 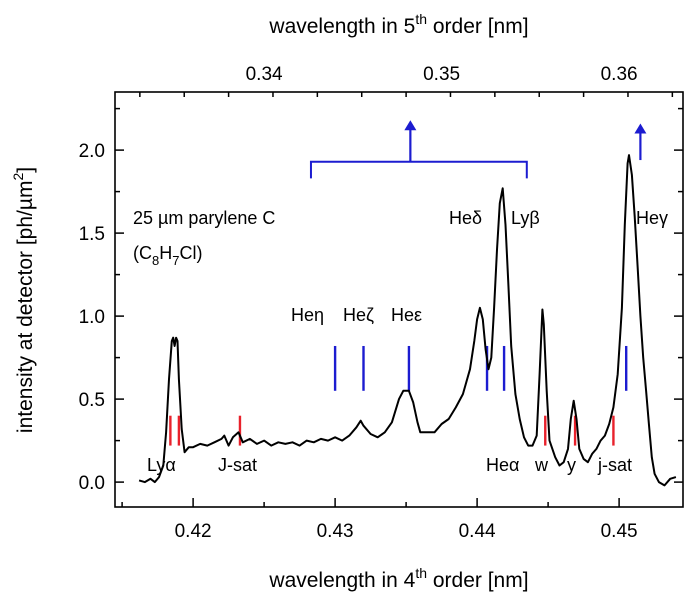 What do you see at coordinates (614, 465) in the screenshot?
I see `label-j-sat-lower: j-sat` at bounding box center [614, 465].